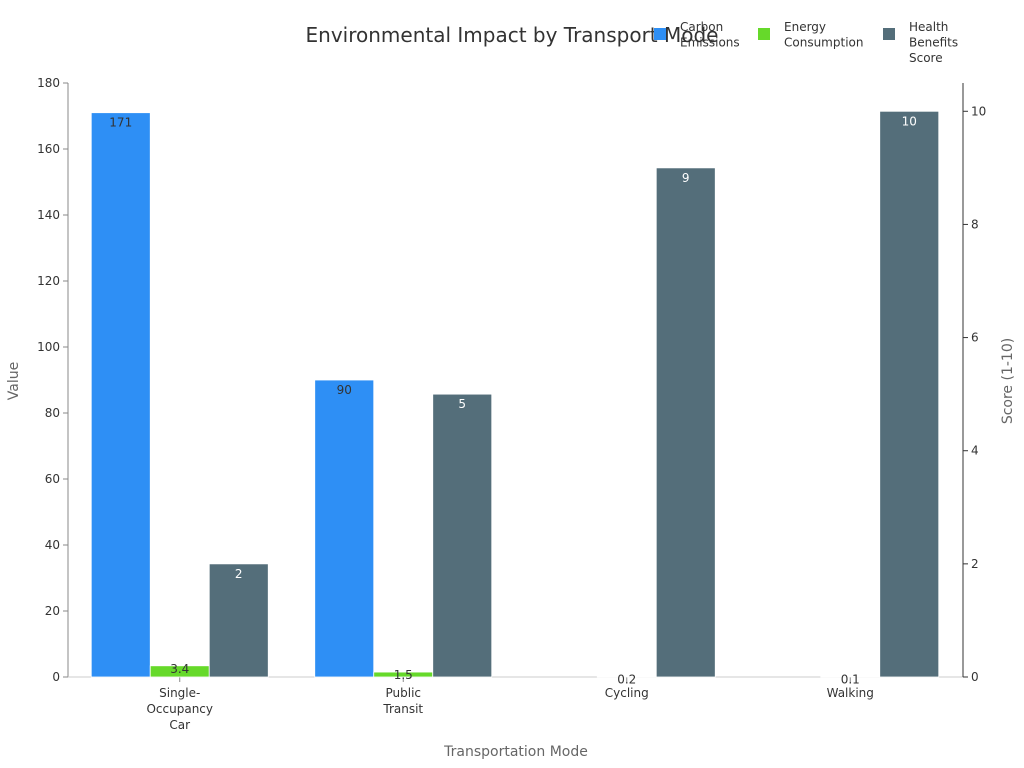 Image resolution: width=1024 pixels, height=768 pixels. I want to click on y-tick-label: 40, so click(52, 545).